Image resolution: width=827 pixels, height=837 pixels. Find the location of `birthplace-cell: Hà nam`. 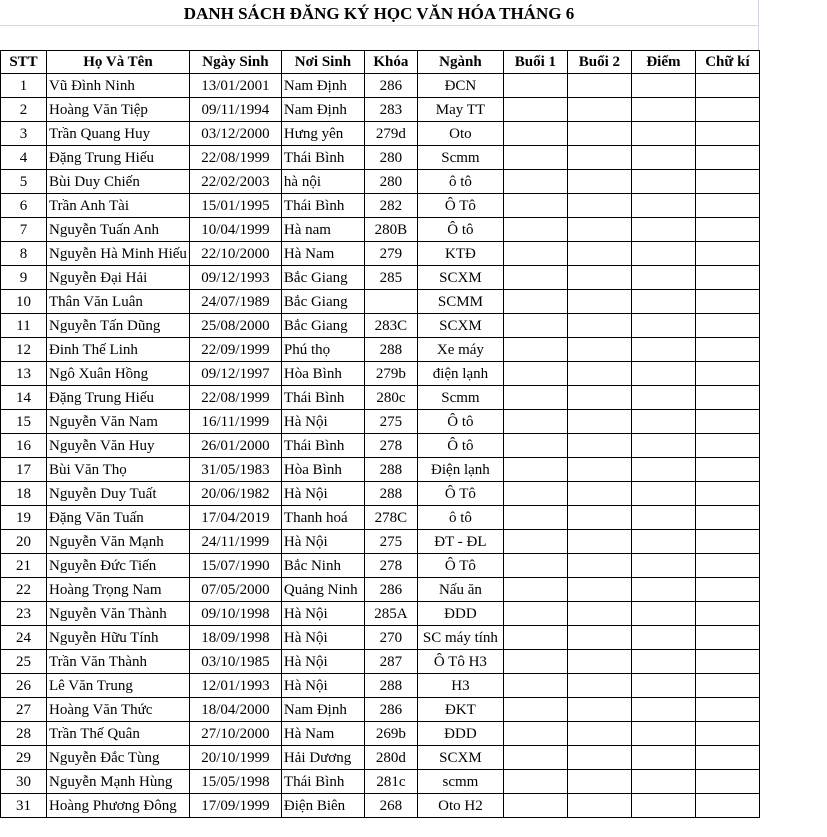

birthplace-cell: Hà nam is located at coordinates (322, 229).